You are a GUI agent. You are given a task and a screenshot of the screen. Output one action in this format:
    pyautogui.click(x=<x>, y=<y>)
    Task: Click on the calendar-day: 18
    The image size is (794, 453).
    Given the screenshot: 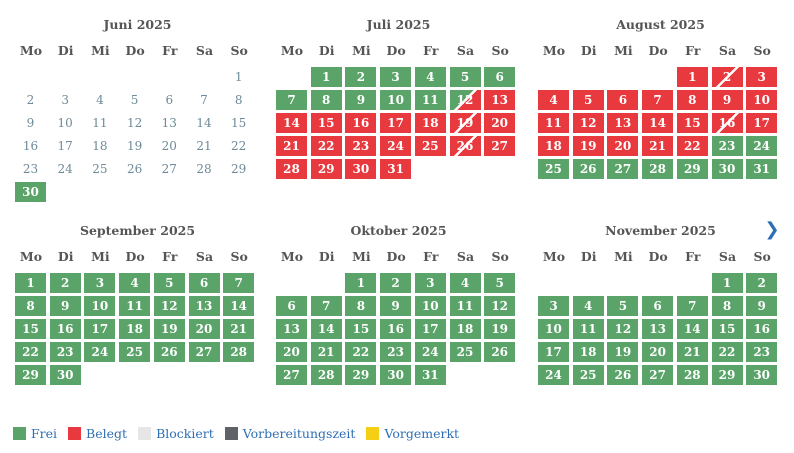 What is the action you would take?
    pyautogui.click(x=553, y=146)
    